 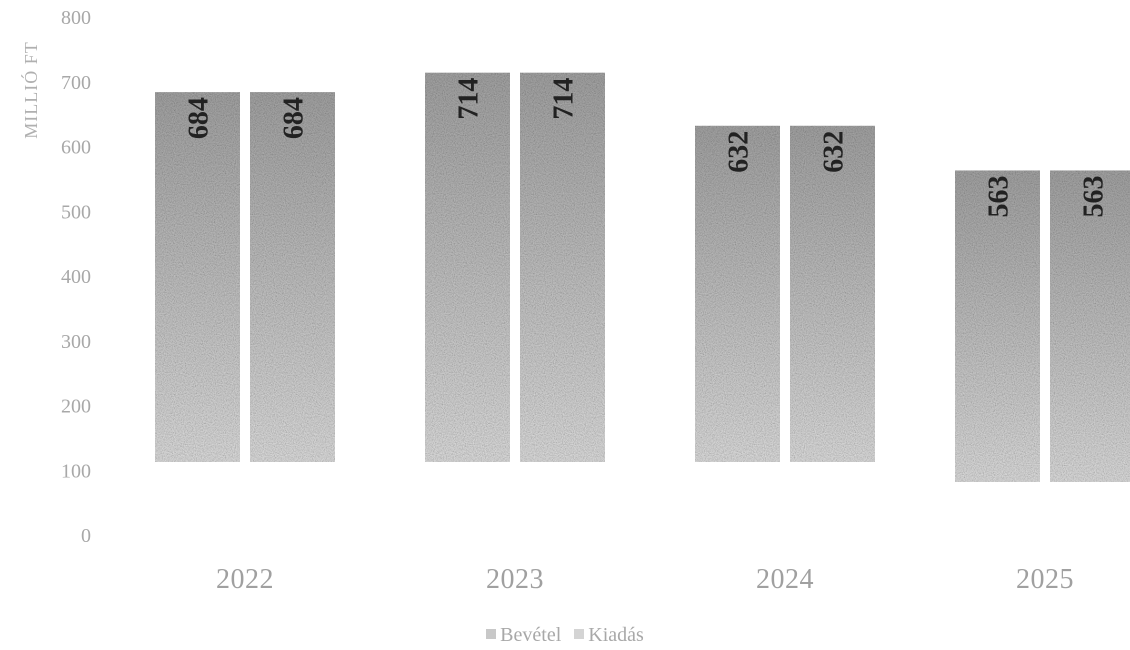 I want to click on bar-kiadas-2024, so click(x=832, y=293).